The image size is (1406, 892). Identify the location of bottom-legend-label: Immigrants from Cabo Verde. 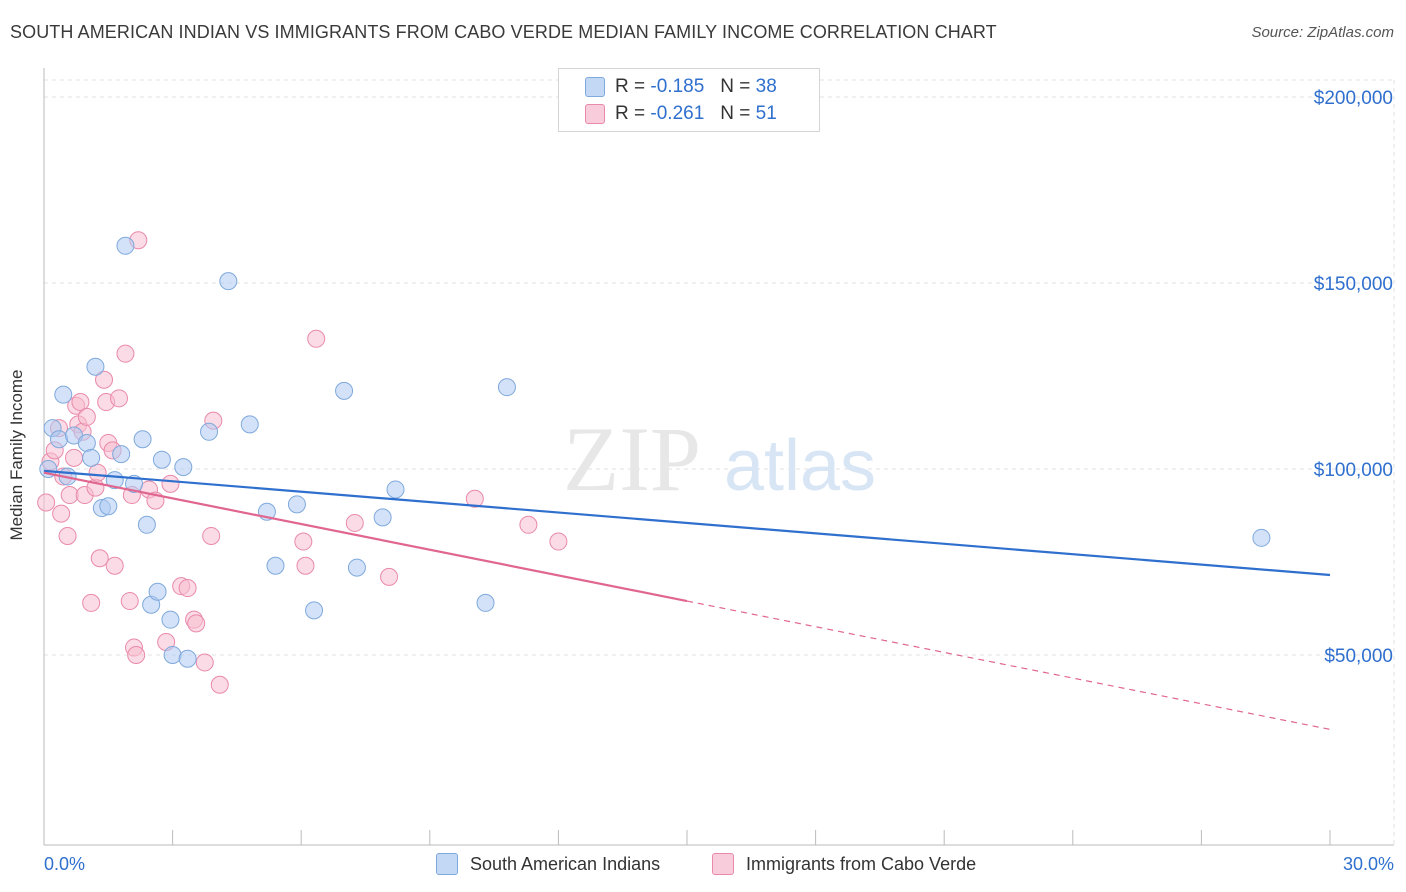
(861, 863).